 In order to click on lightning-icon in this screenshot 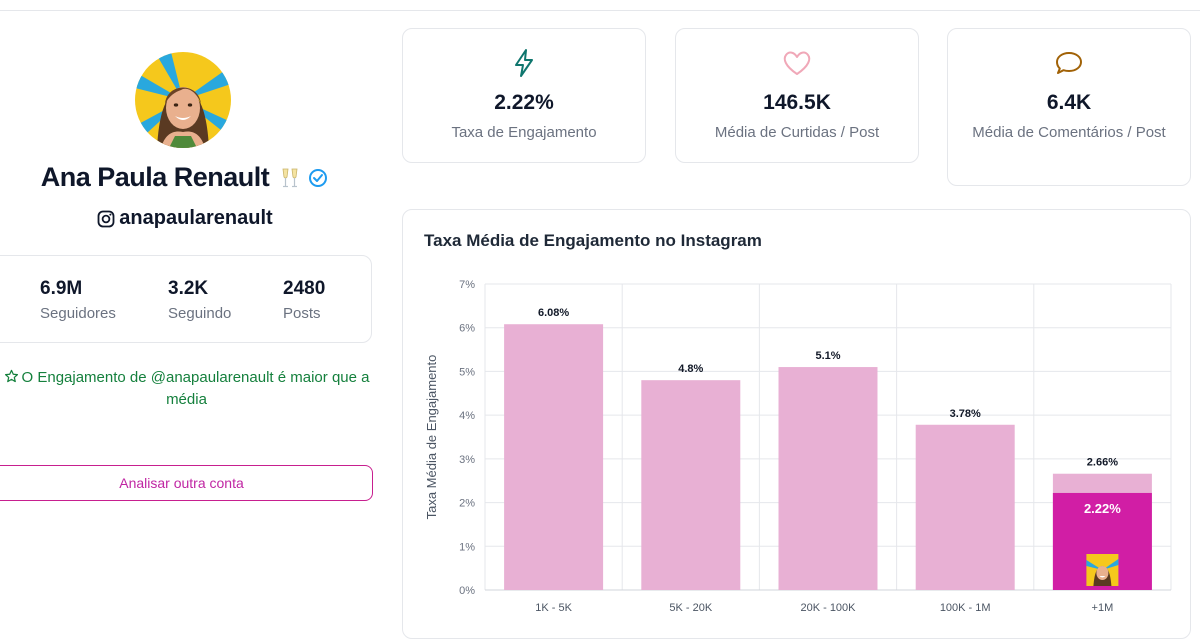, I will do `click(524, 63)`.